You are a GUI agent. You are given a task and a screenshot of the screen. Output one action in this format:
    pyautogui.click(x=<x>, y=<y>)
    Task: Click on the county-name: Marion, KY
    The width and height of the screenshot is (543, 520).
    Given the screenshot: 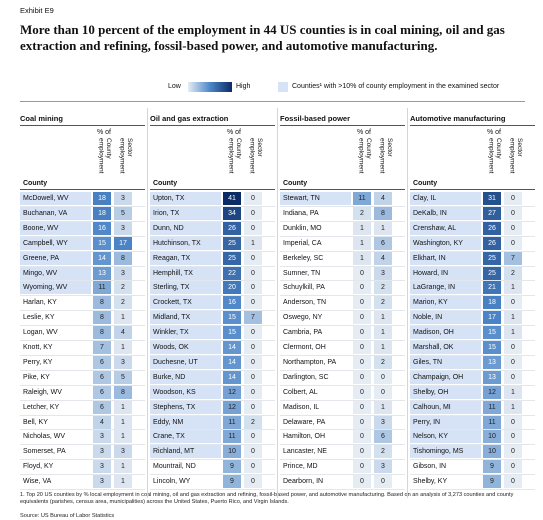 What is the action you would take?
    pyautogui.click(x=445, y=303)
    